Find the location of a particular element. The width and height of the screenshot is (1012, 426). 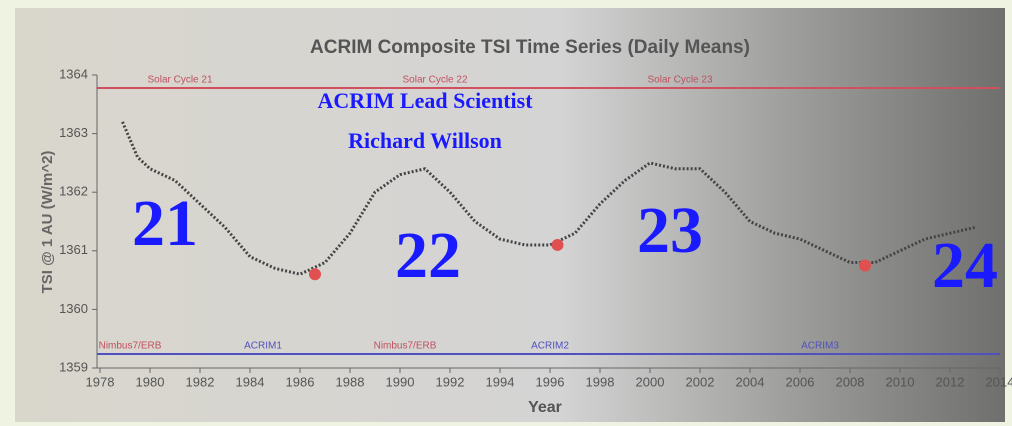

y-tick-label: 1364 is located at coordinates (73, 73).